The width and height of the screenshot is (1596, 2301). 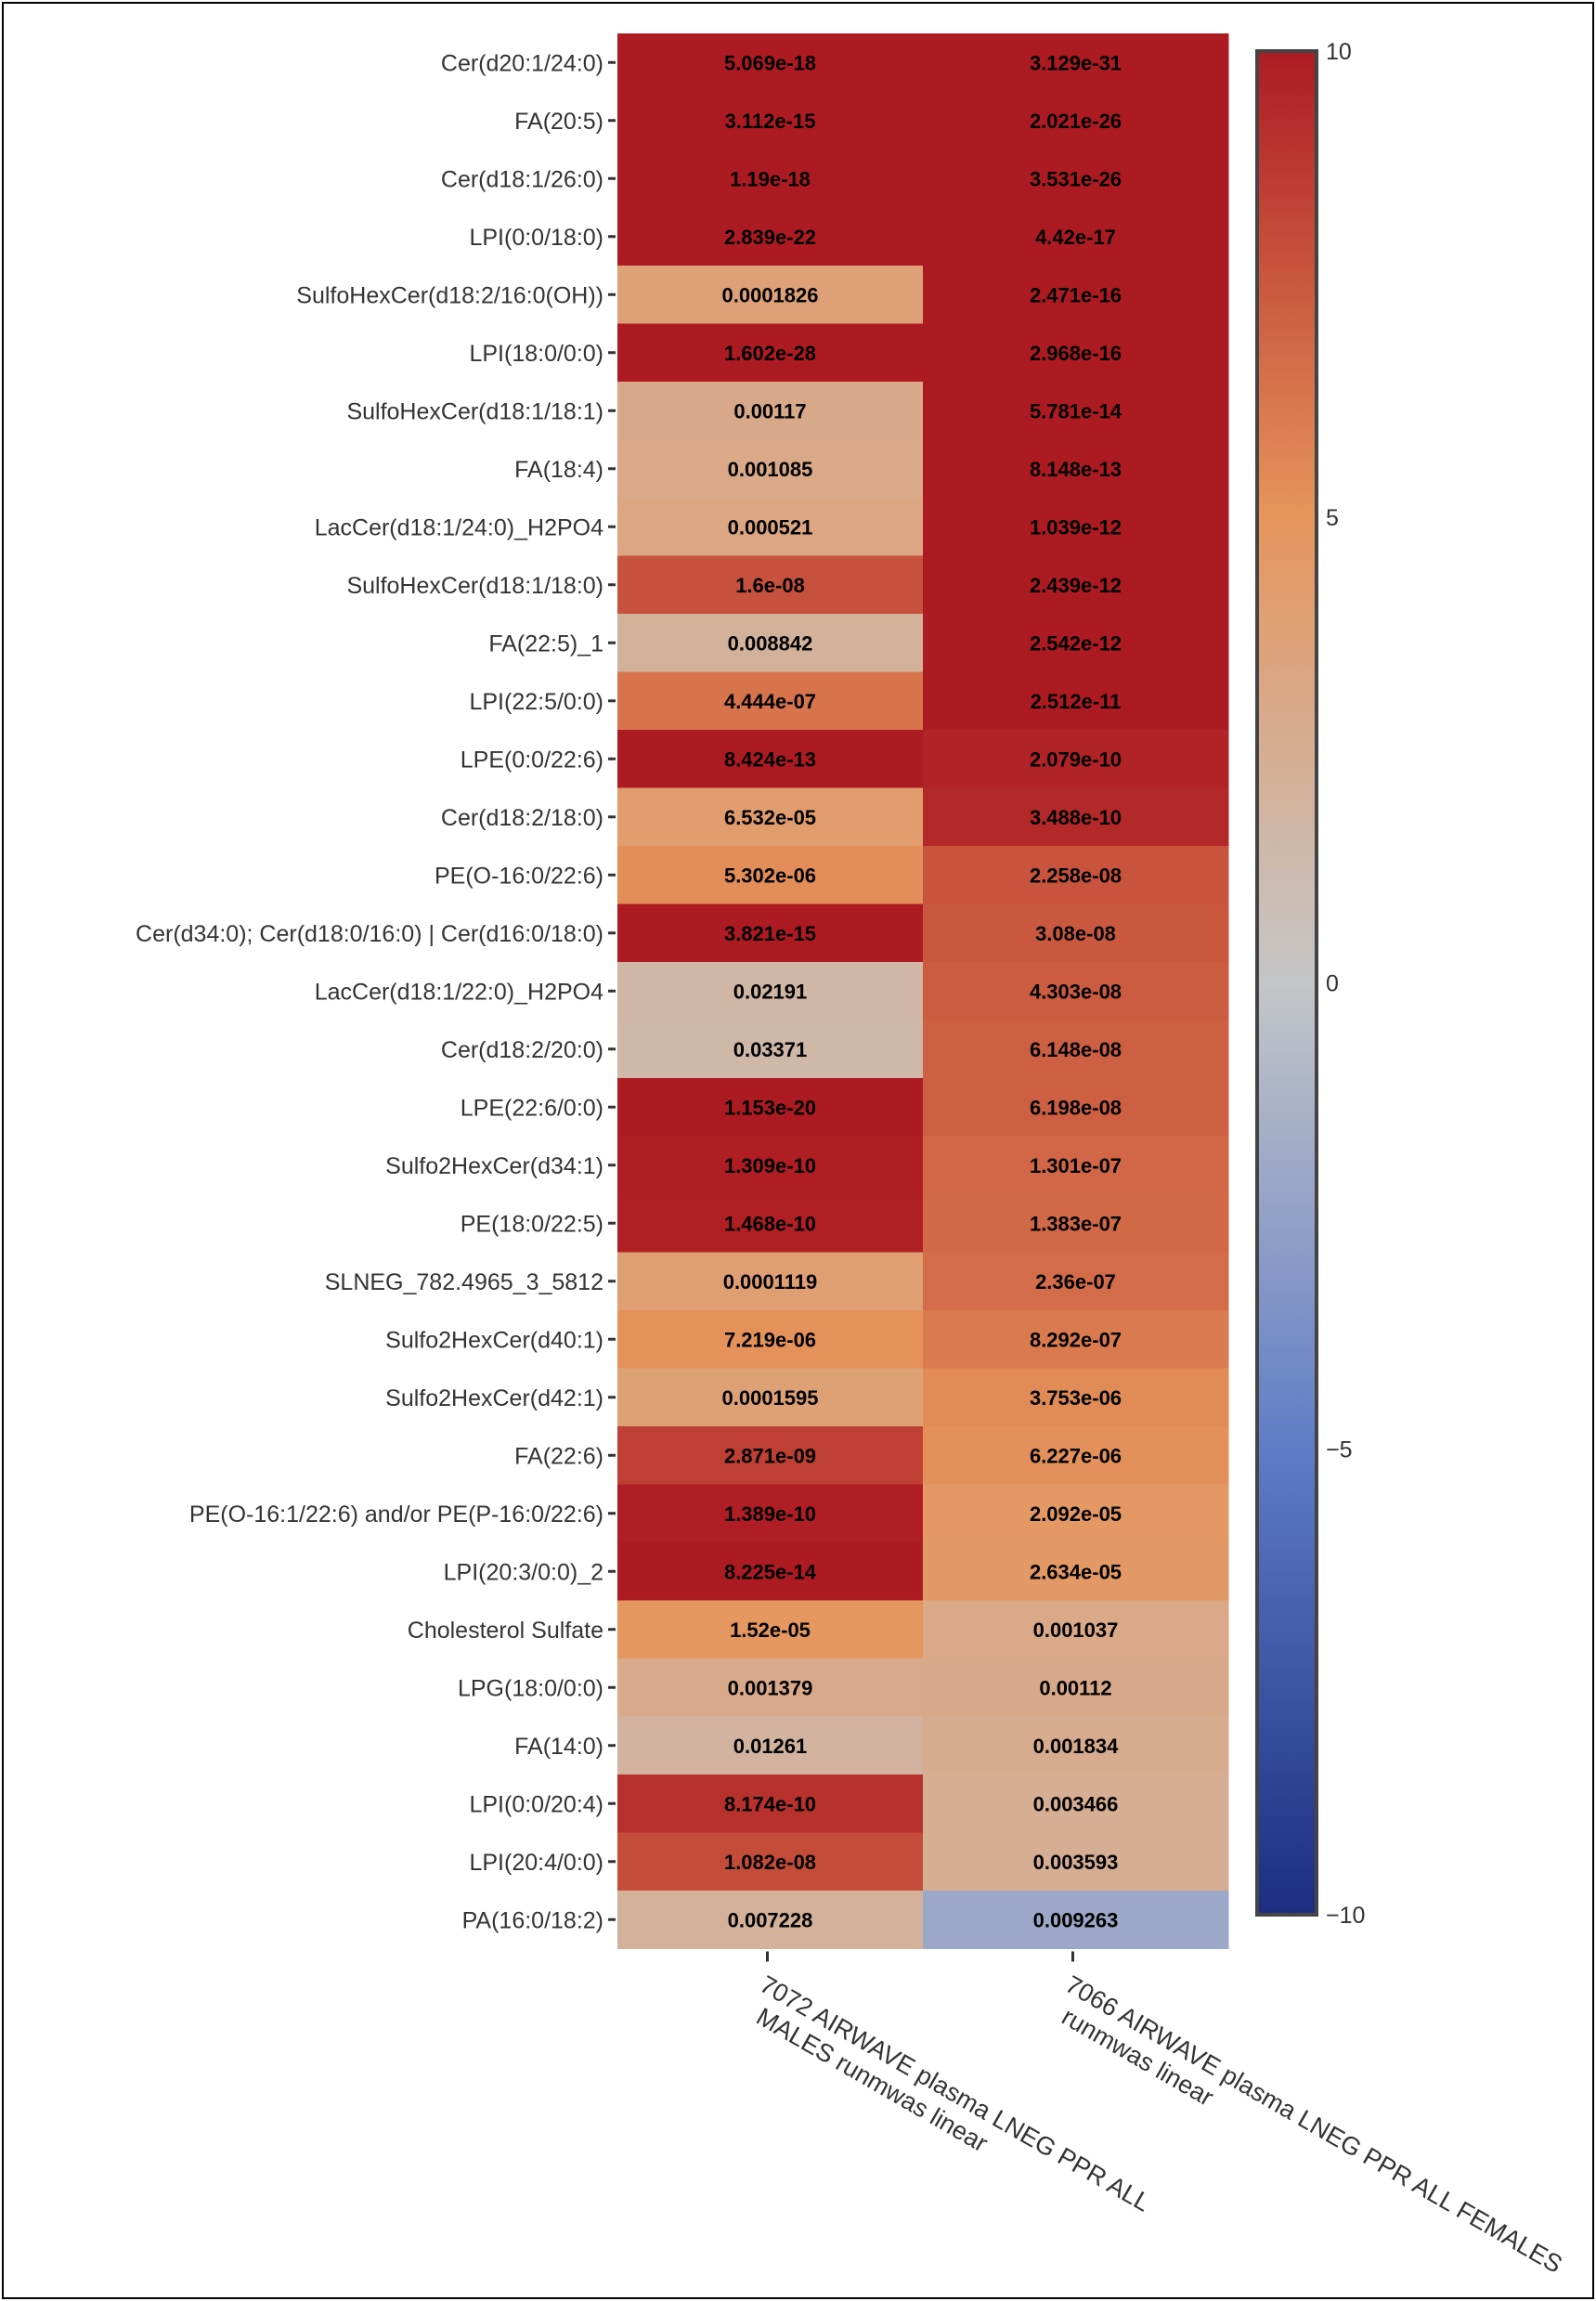 I want to click on cell-value-label: 6.198e-08, so click(x=1076, y=1107).